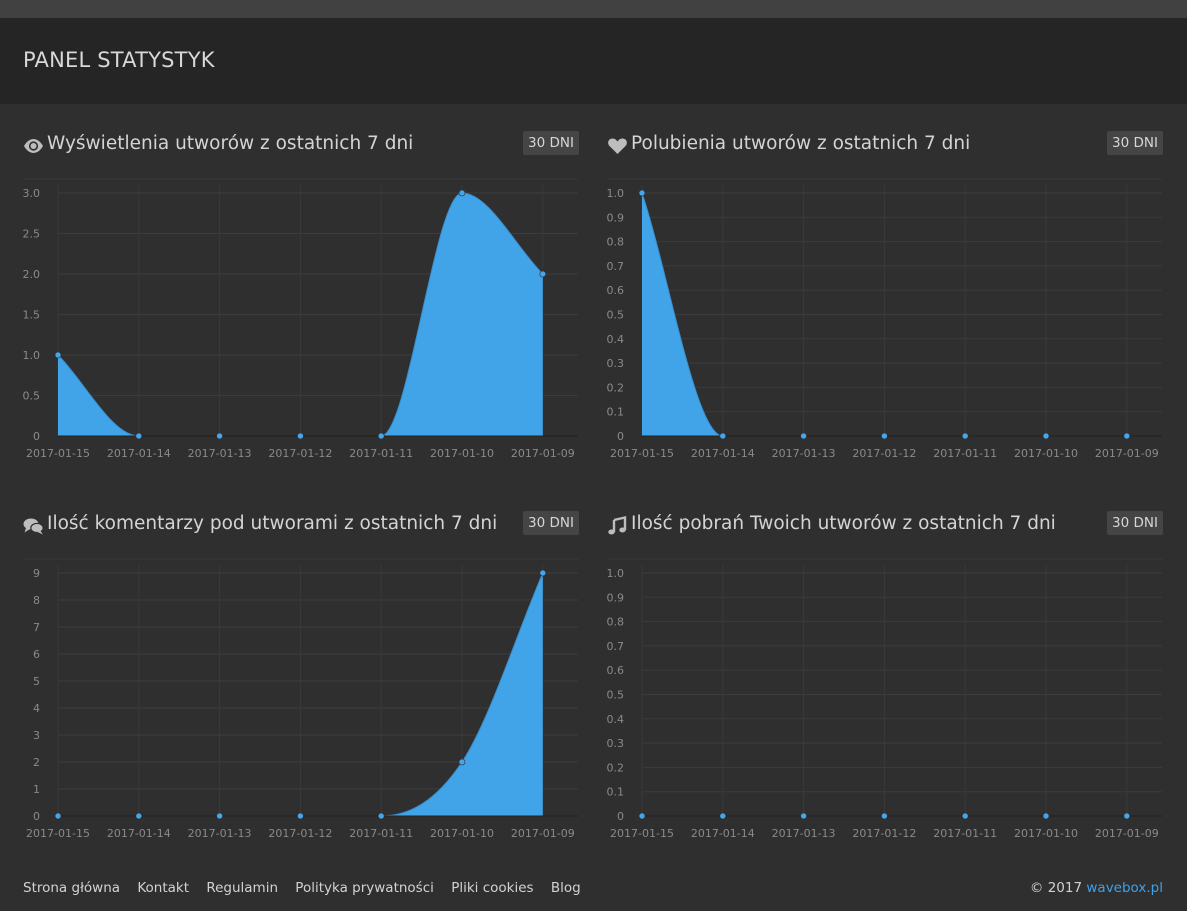 The width and height of the screenshot is (1187, 911). Describe the element at coordinates (462, 453) in the screenshot. I see `x-tick-label: 2017-01-10` at that location.